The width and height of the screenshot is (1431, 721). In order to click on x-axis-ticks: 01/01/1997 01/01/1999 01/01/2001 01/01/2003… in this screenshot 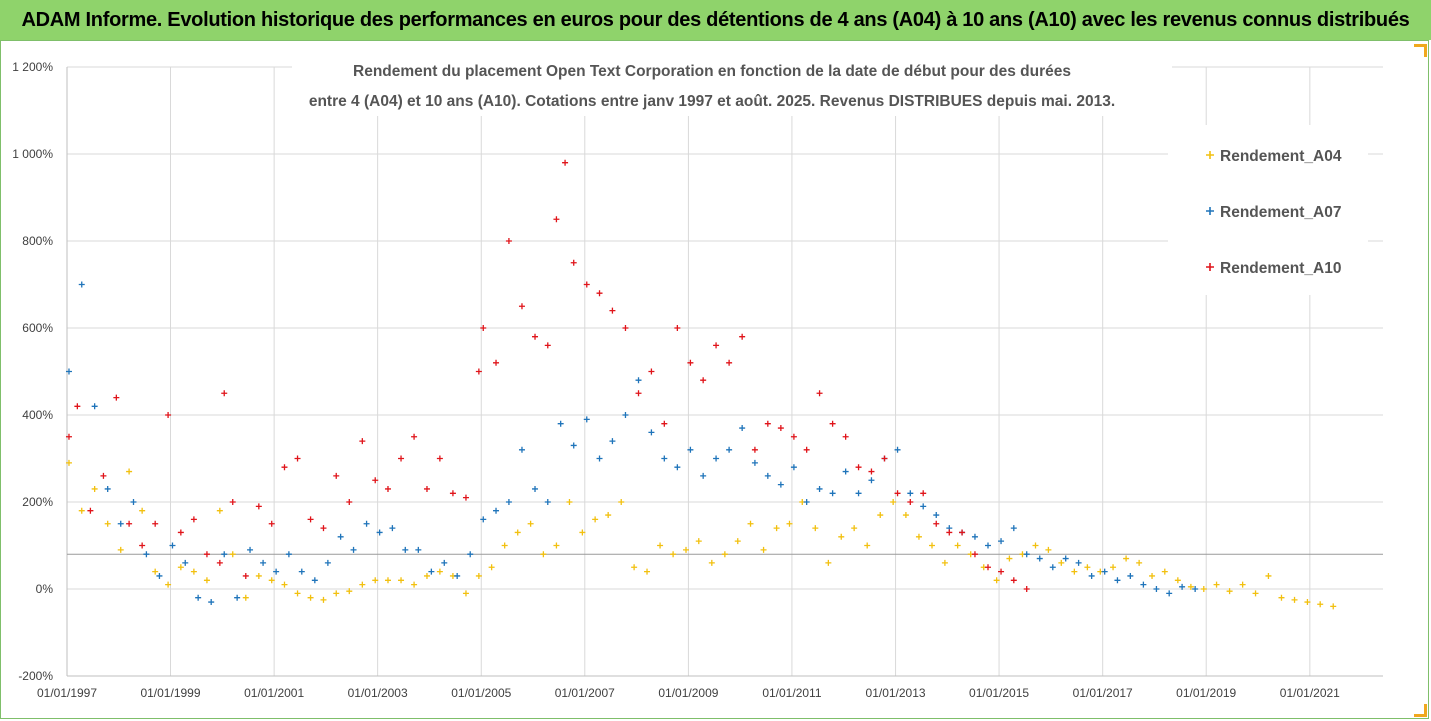, I will do `click(688, 693)`.